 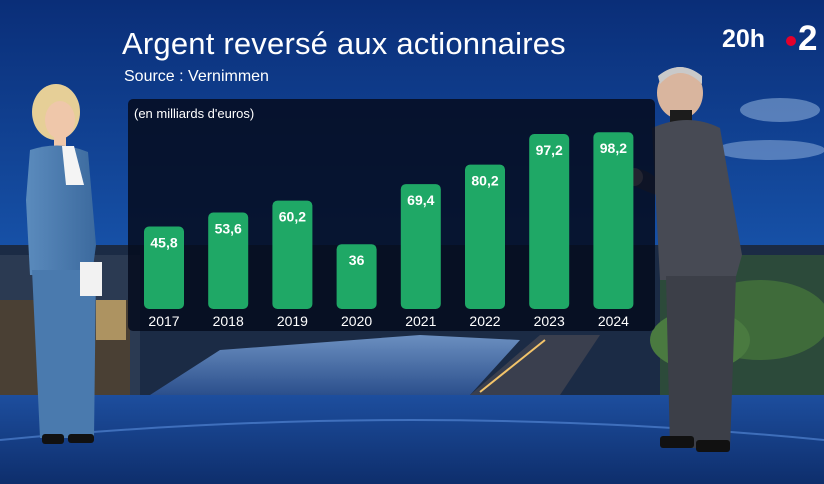 I want to click on presenter-left, so click(x=64, y=264).